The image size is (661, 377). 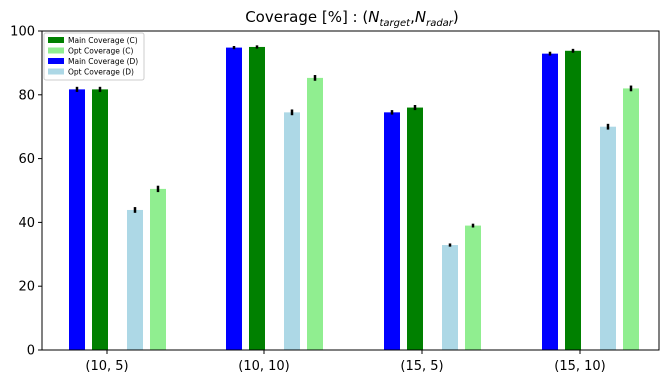 I want to click on y-tick-label: 80, so click(x=26, y=95).